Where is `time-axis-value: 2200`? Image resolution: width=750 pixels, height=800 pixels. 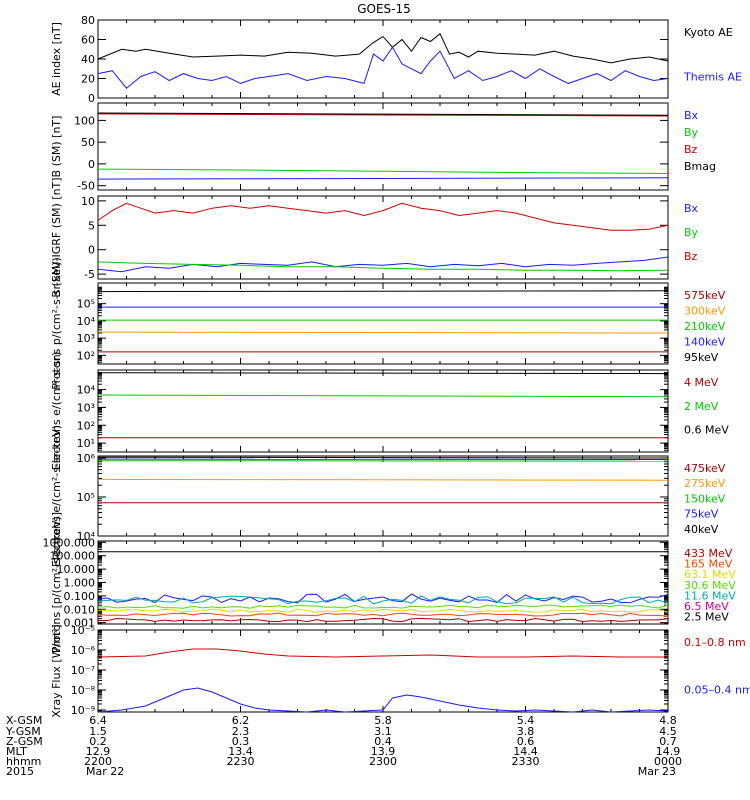
time-axis-value: 2200 is located at coordinates (98, 761).